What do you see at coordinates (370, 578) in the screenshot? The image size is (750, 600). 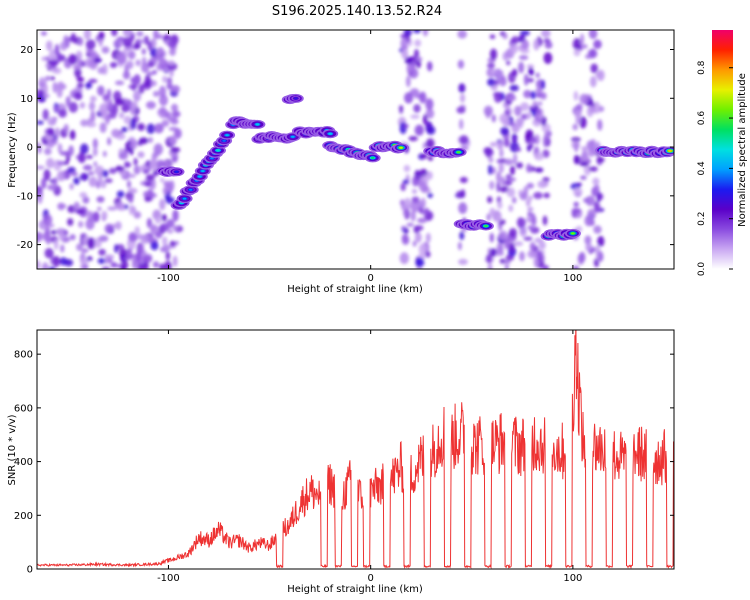 I see `snr-x-tick-label: 0` at bounding box center [370, 578].